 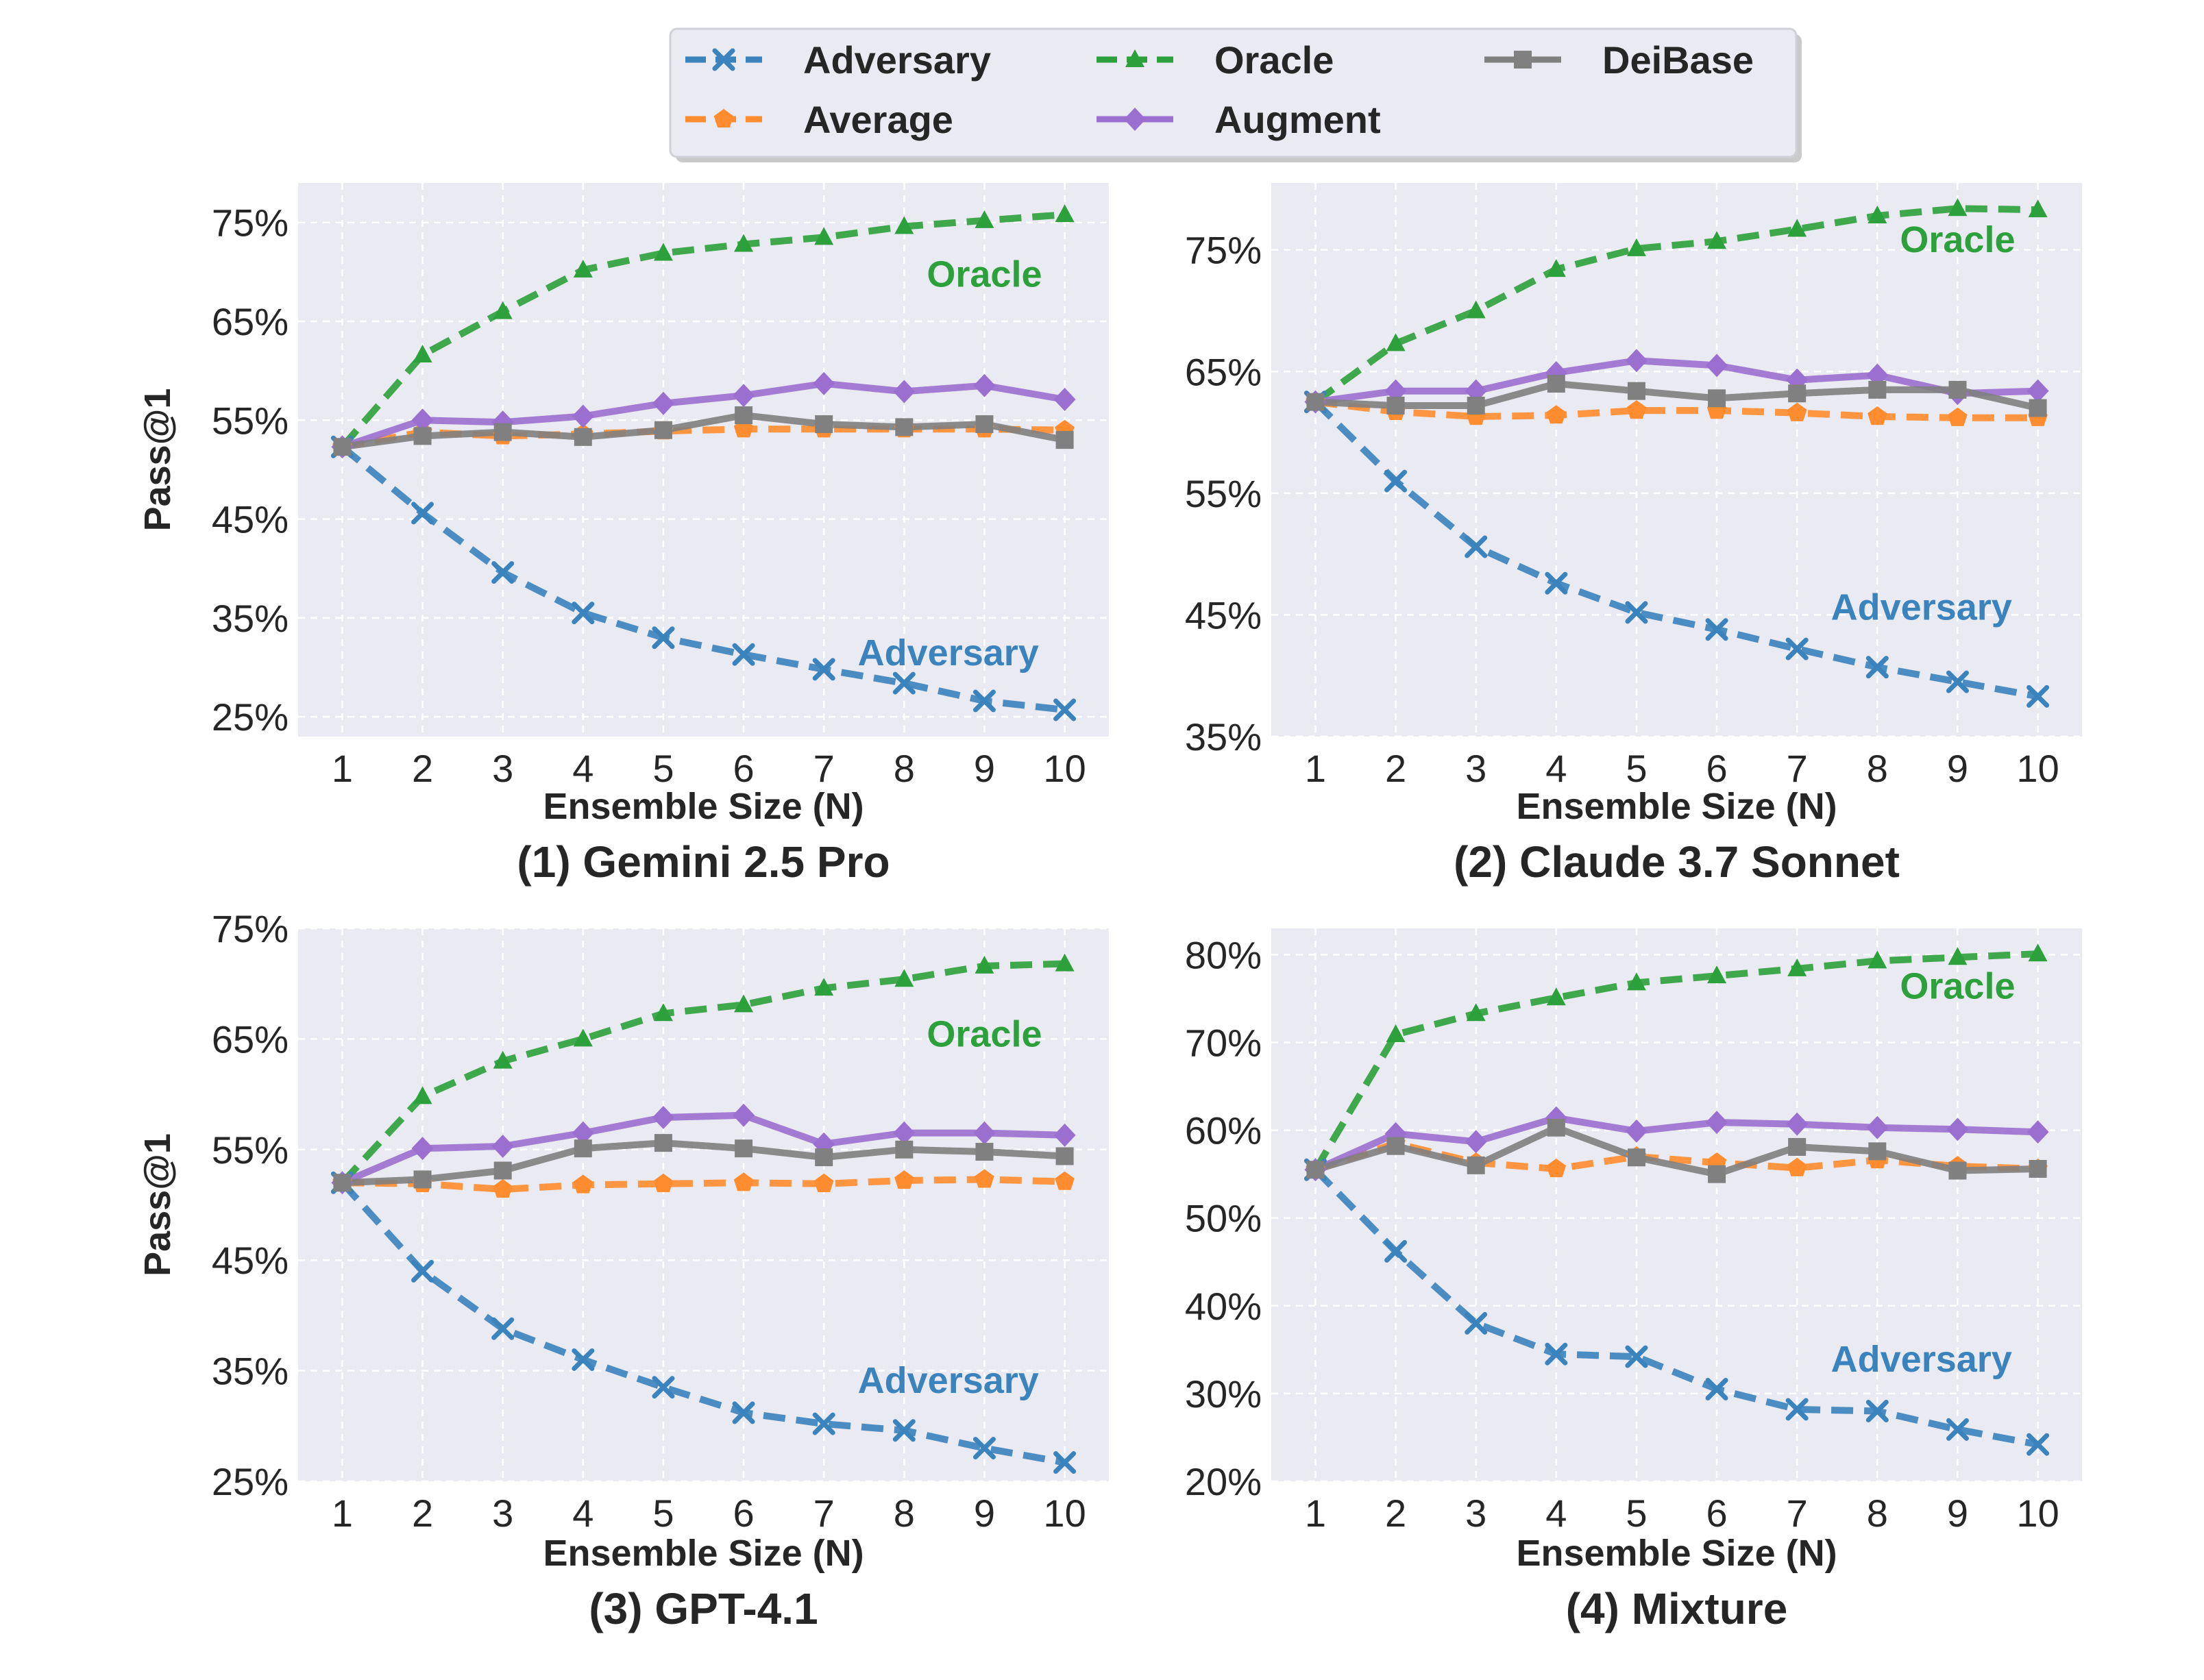 I want to click on legend-item-adversary: Adversary, so click(x=838, y=60).